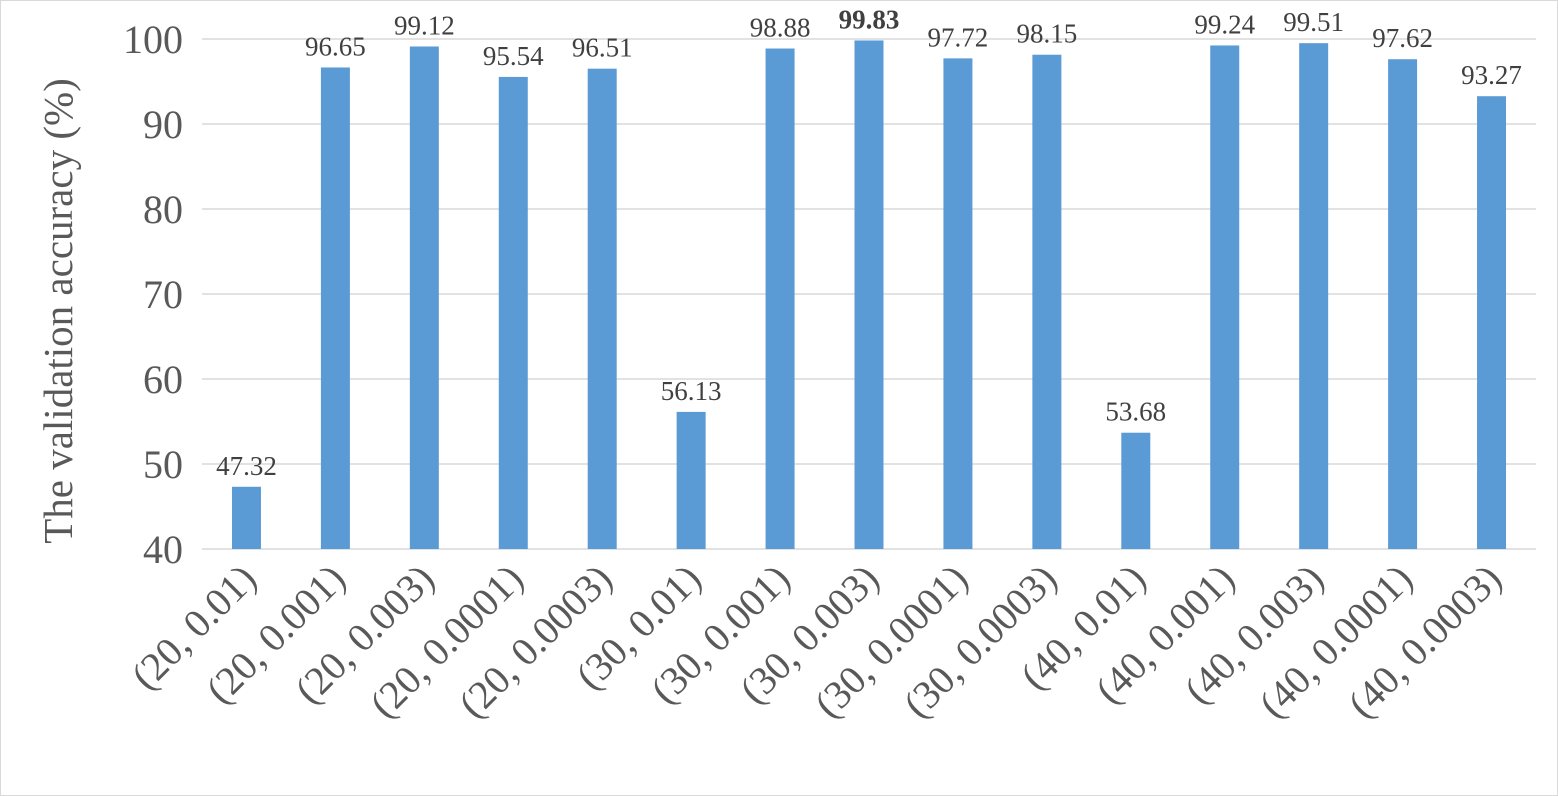 The width and height of the screenshot is (1558, 796). What do you see at coordinates (958, 37) in the screenshot?
I see `data-label: 97.72` at bounding box center [958, 37].